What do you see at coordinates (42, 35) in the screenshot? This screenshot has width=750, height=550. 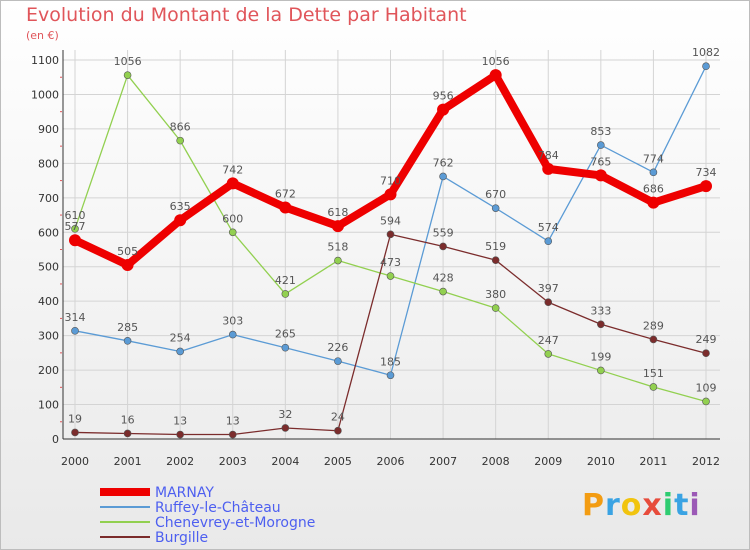 I see `chart-unit-label: (en €)` at bounding box center [42, 35].